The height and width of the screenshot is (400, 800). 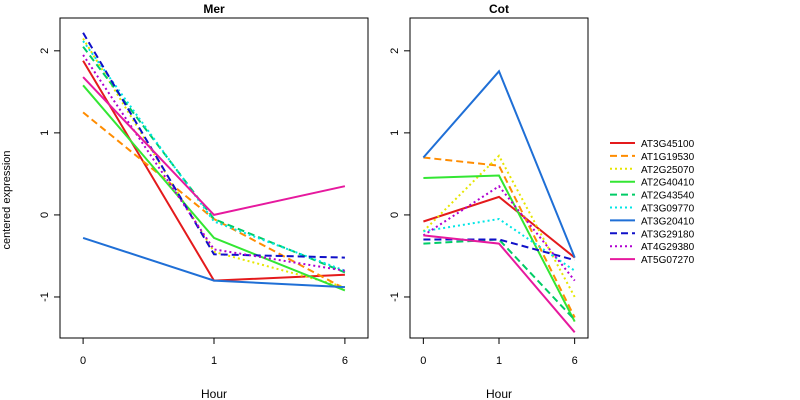 I want to click on legend-item: AT2G25070, so click(x=652, y=170).